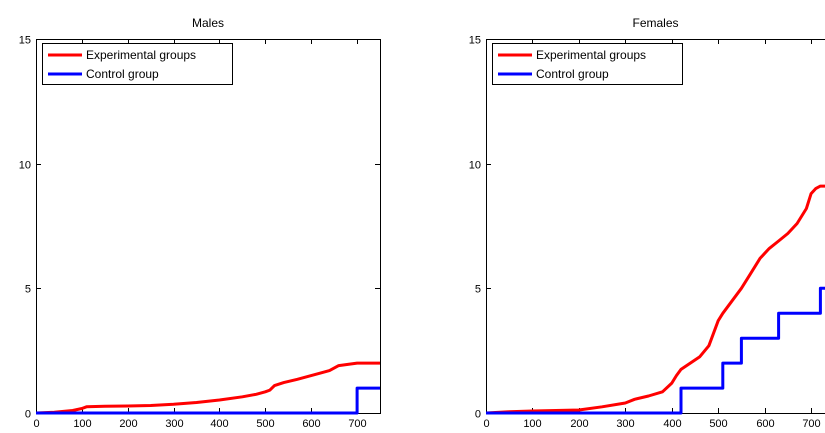  What do you see at coordinates (208, 23) in the screenshot?
I see `chart-title-males: Males` at bounding box center [208, 23].